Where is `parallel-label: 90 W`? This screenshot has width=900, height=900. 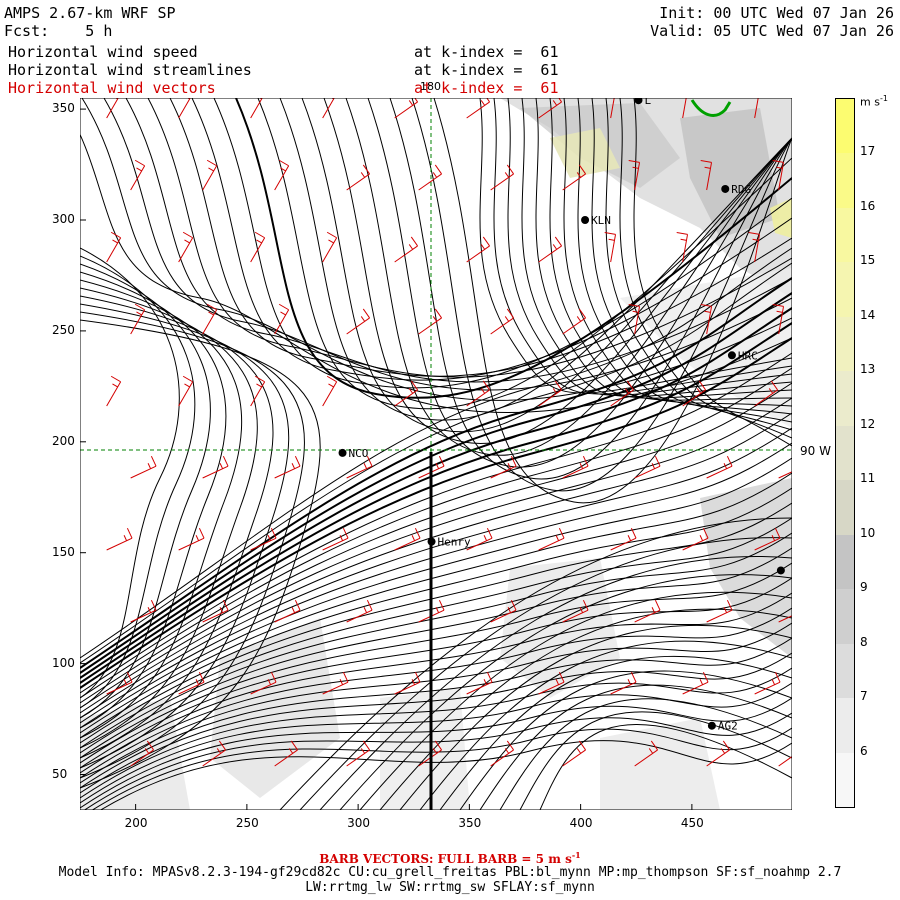 parallel-label: 90 W is located at coordinates (815, 451).